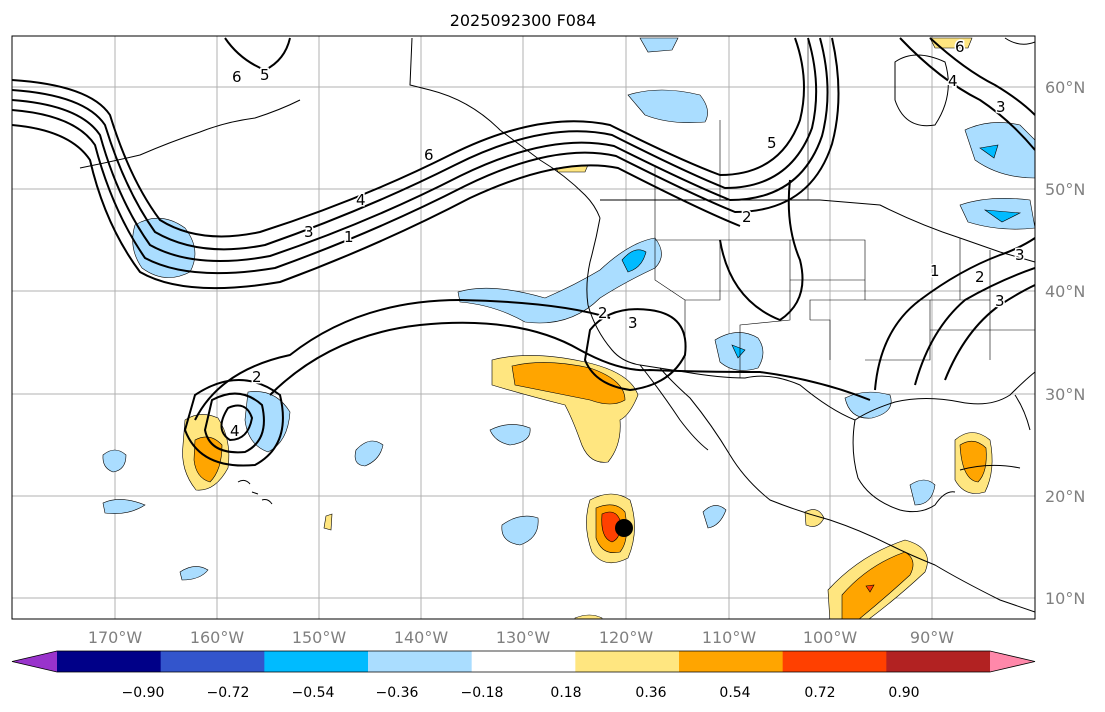  What do you see at coordinates (190, 134) in the screenshot?
I see `aleutians` at bounding box center [190, 134].